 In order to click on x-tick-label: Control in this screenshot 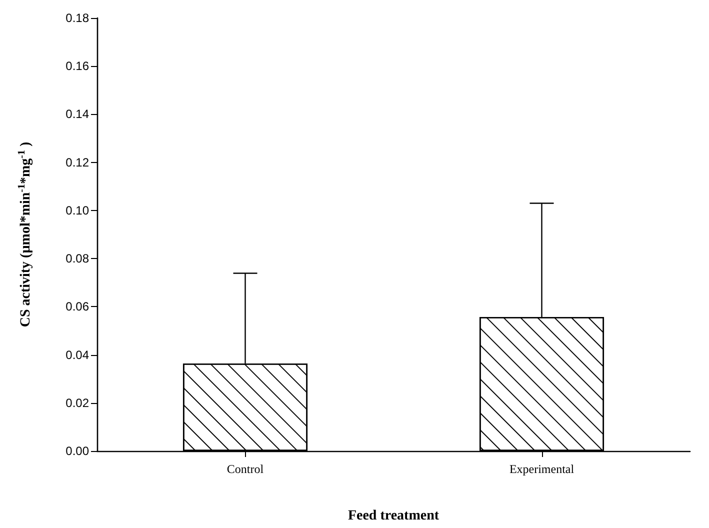, I will do `click(245, 469)`.